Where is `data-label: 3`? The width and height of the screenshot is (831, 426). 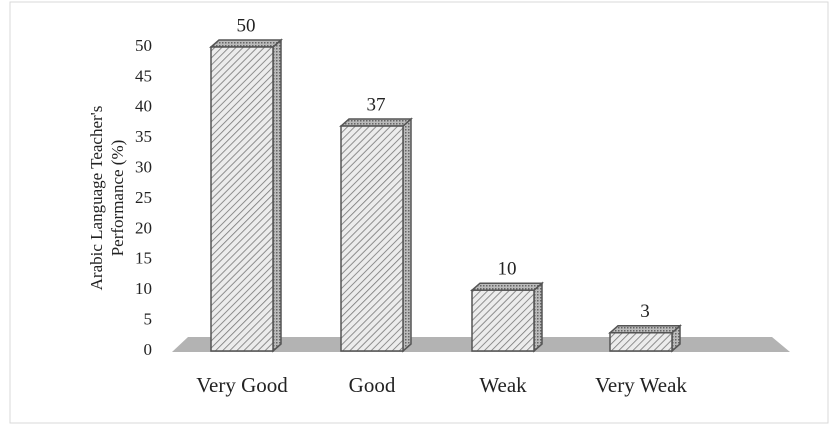 data-label: 3 is located at coordinates (645, 311).